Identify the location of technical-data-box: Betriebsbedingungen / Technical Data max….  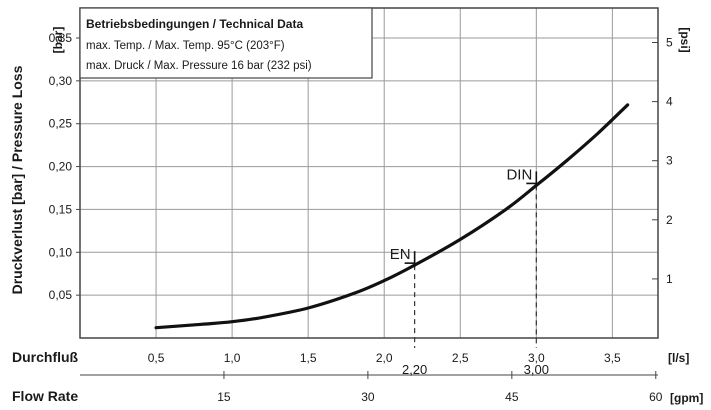
(226, 43).